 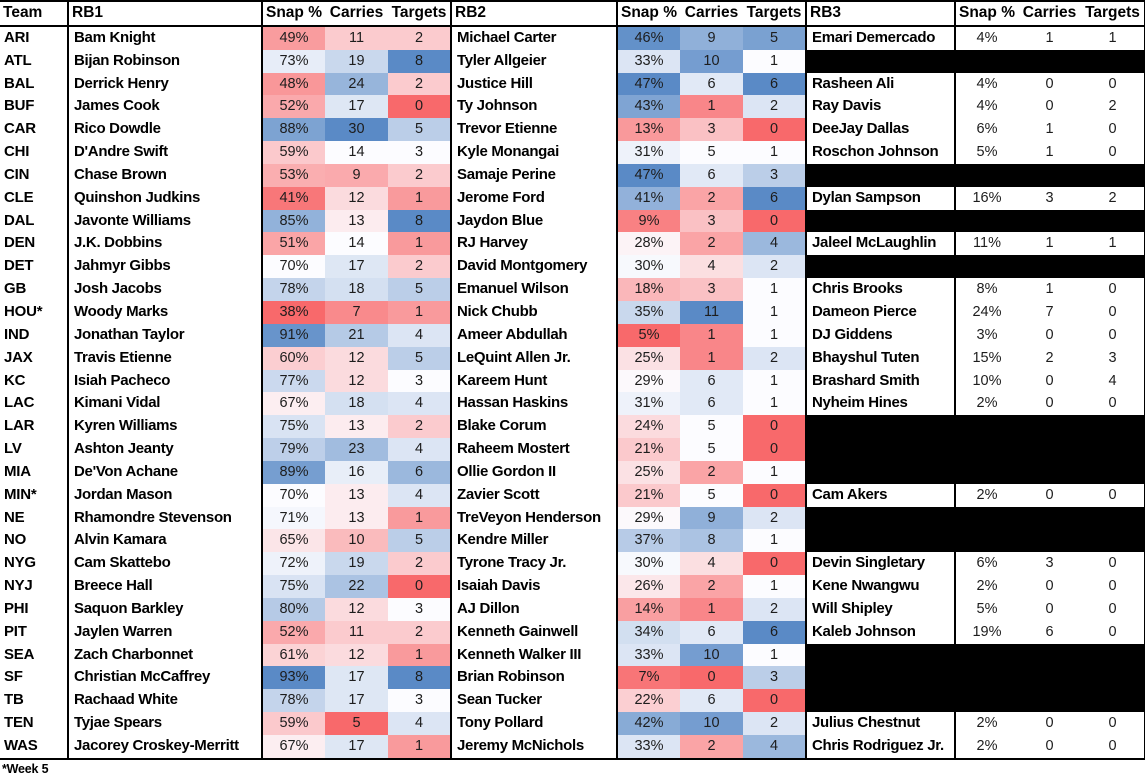 I want to click on rb2-name-cell: Brian Robinson, so click(x=533, y=678).